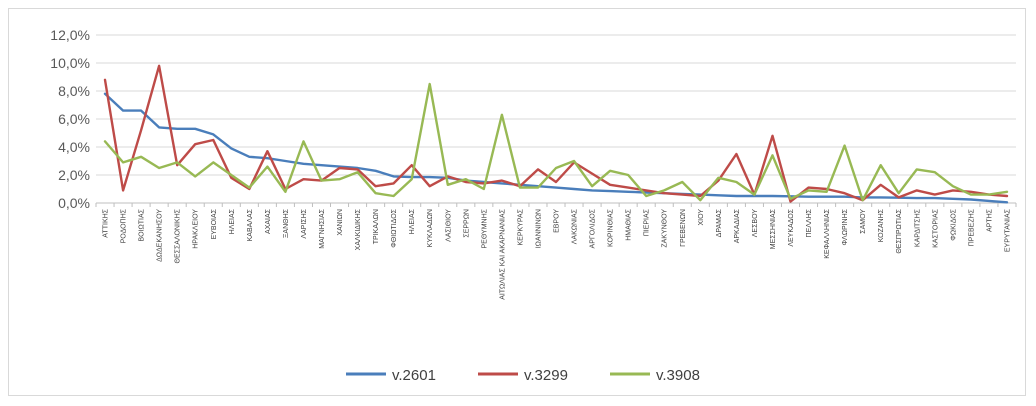 Image resolution: width=1036 pixels, height=406 pixels. What do you see at coordinates (448, 225) in the screenshot?
I see `x-category-label: ΛΑΣΙΘΙΟΥ` at bounding box center [448, 225].